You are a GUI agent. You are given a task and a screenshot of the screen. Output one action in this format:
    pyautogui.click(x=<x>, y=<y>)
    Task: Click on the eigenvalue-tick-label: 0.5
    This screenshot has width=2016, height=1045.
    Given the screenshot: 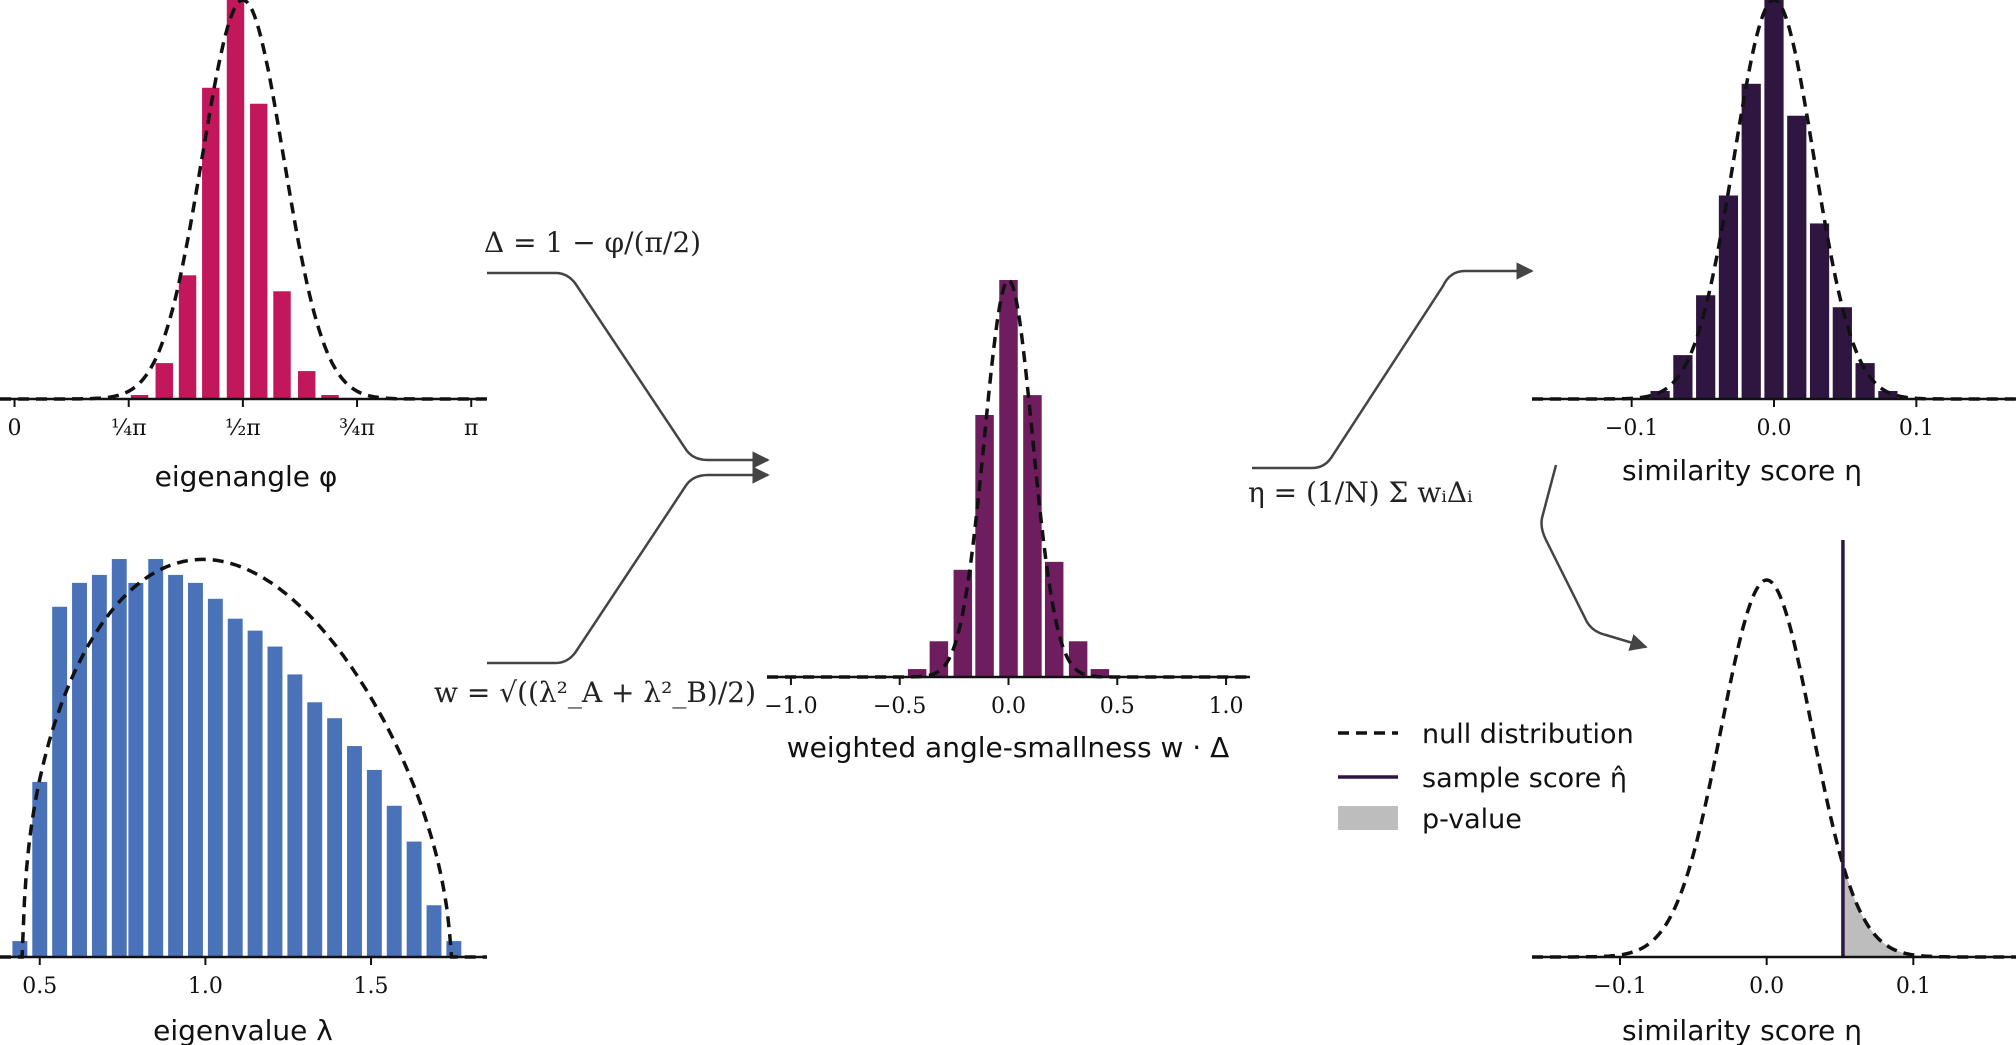 What is the action you would take?
    pyautogui.click(x=39, y=986)
    